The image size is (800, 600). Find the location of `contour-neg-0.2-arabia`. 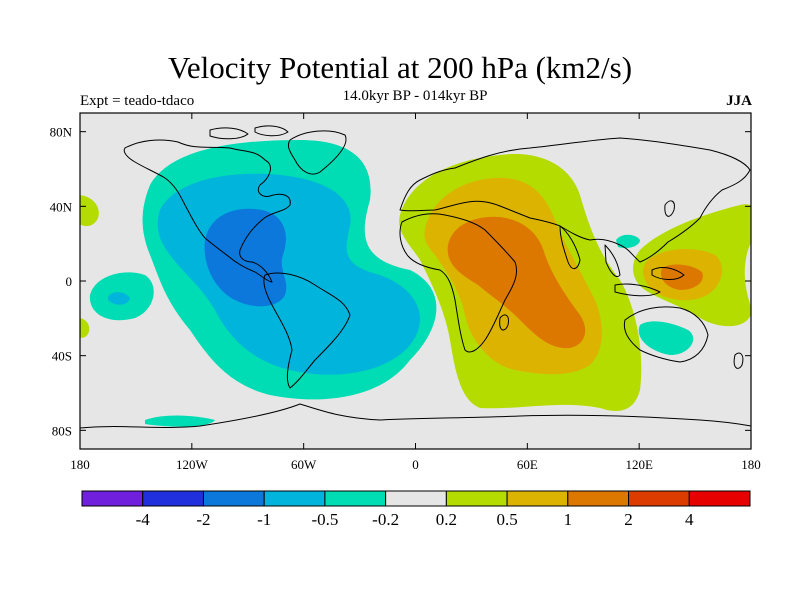

contour-neg-0.2-arabia is located at coordinates (628, 241).